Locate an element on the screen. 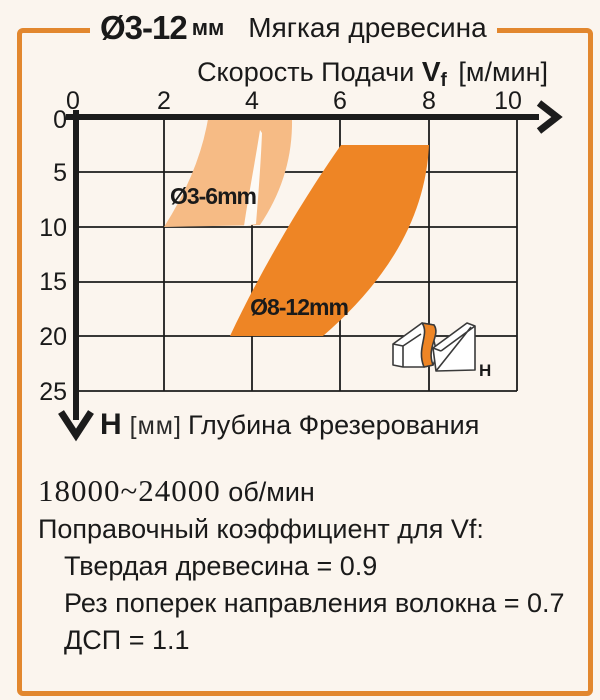  x-axis-title: Скорость Подачи Vf [м/мин] is located at coordinates (274, 74).